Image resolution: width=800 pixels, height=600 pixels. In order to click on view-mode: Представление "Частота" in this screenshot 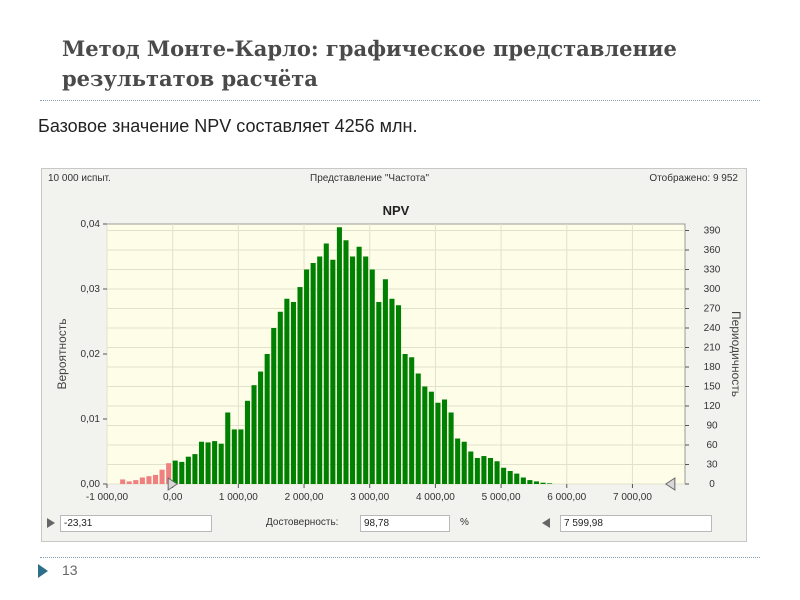, I will do `click(370, 178)`.